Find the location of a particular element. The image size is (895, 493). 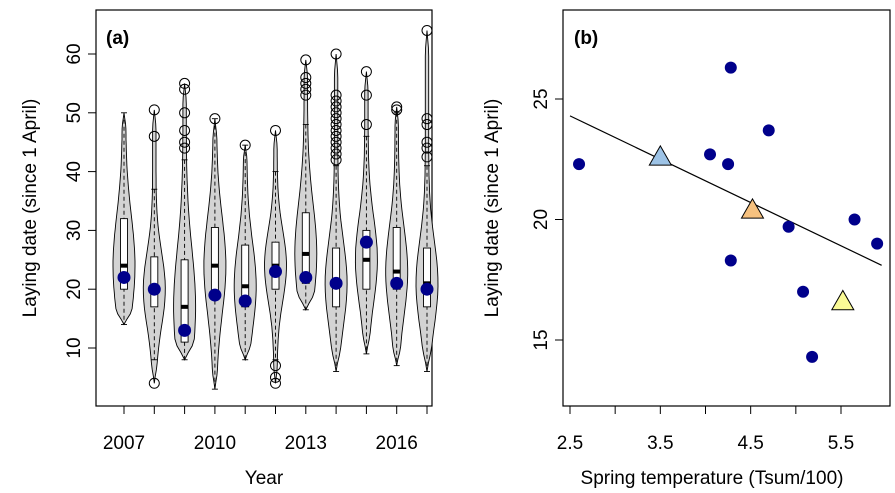

violin-box-2017 is located at coordinates (427, 277).